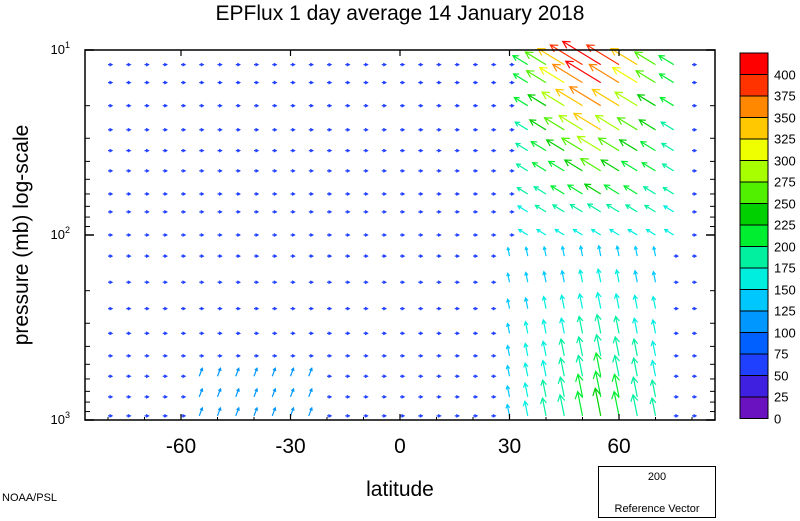  Describe the element at coordinates (778, 418) in the screenshot. I see `colorbar-tick-label: 0` at that location.